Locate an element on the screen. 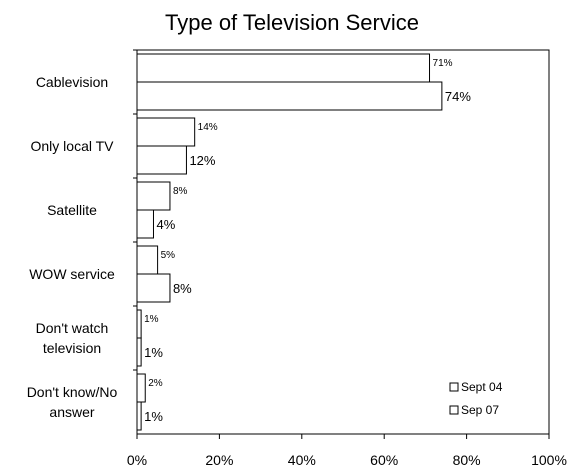  category-label-line: Don't watch is located at coordinates (72, 328).